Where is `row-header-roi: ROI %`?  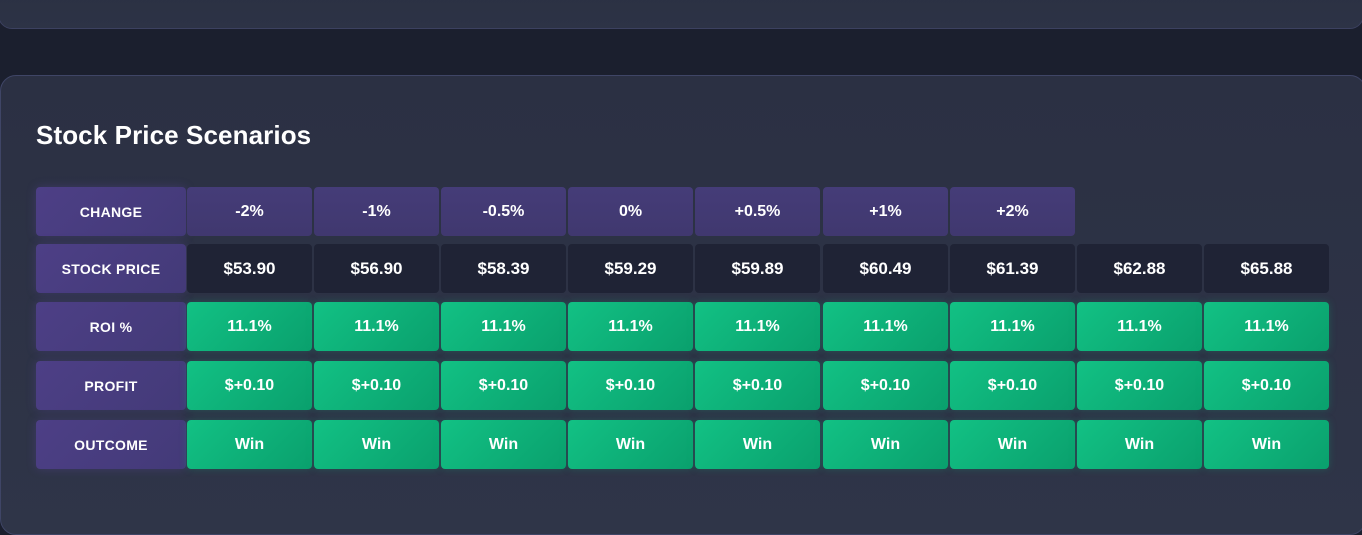 row-header-roi: ROI % is located at coordinates (111, 326).